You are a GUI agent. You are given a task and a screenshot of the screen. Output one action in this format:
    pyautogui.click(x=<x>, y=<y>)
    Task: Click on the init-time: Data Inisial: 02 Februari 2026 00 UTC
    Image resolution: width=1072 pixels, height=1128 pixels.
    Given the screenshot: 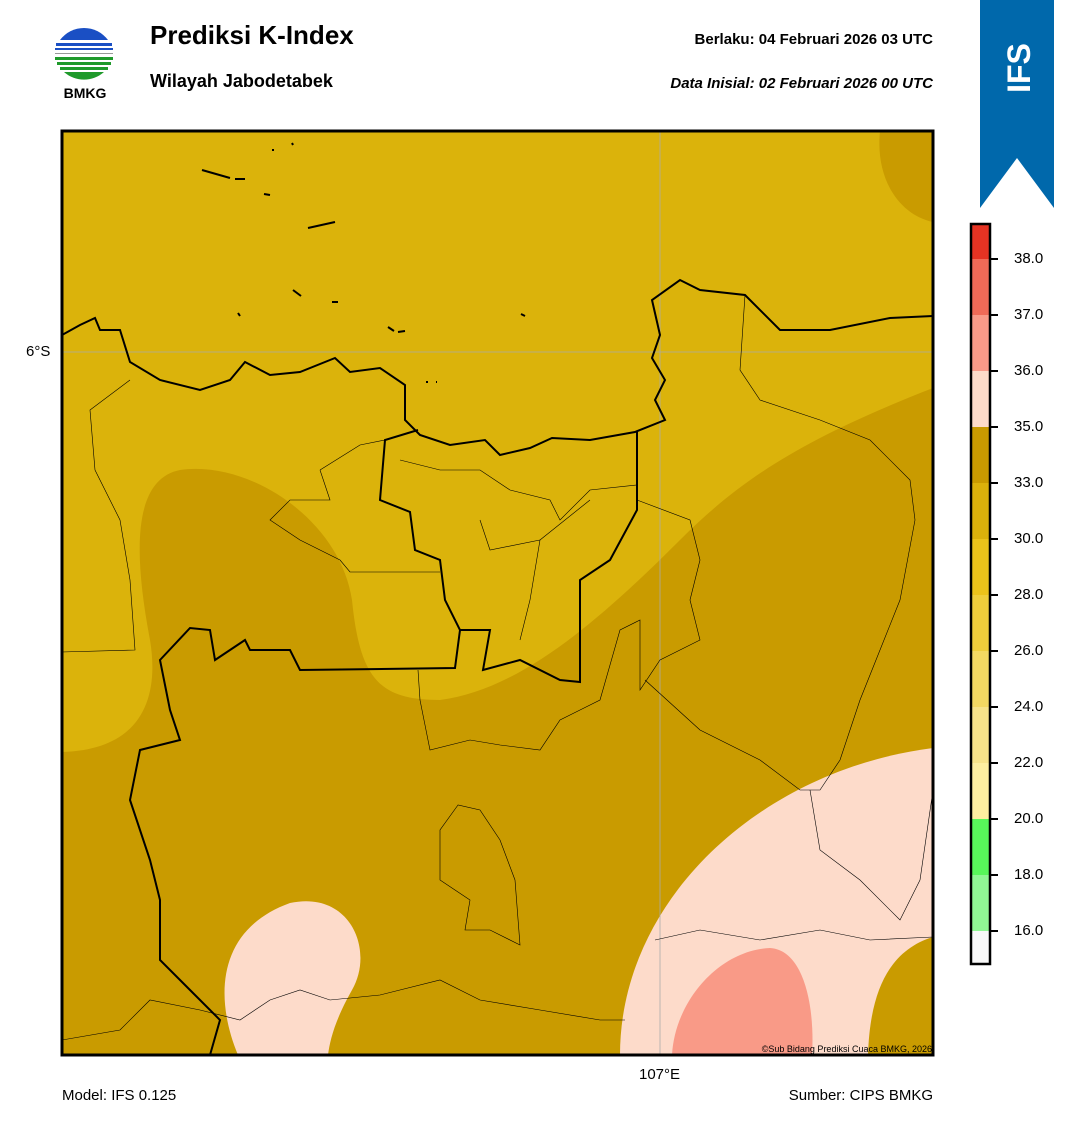 What is the action you would take?
    pyautogui.click(x=801, y=83)
    